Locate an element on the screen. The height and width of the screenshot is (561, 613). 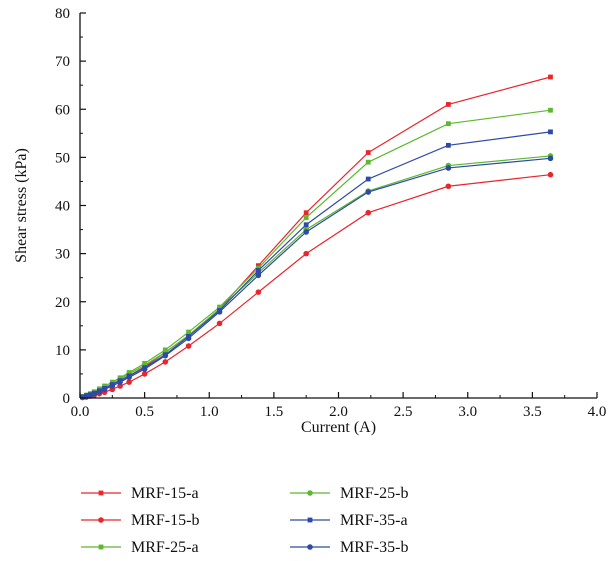
legend-label: MRF-35-b is located at coordinates (374, 547).